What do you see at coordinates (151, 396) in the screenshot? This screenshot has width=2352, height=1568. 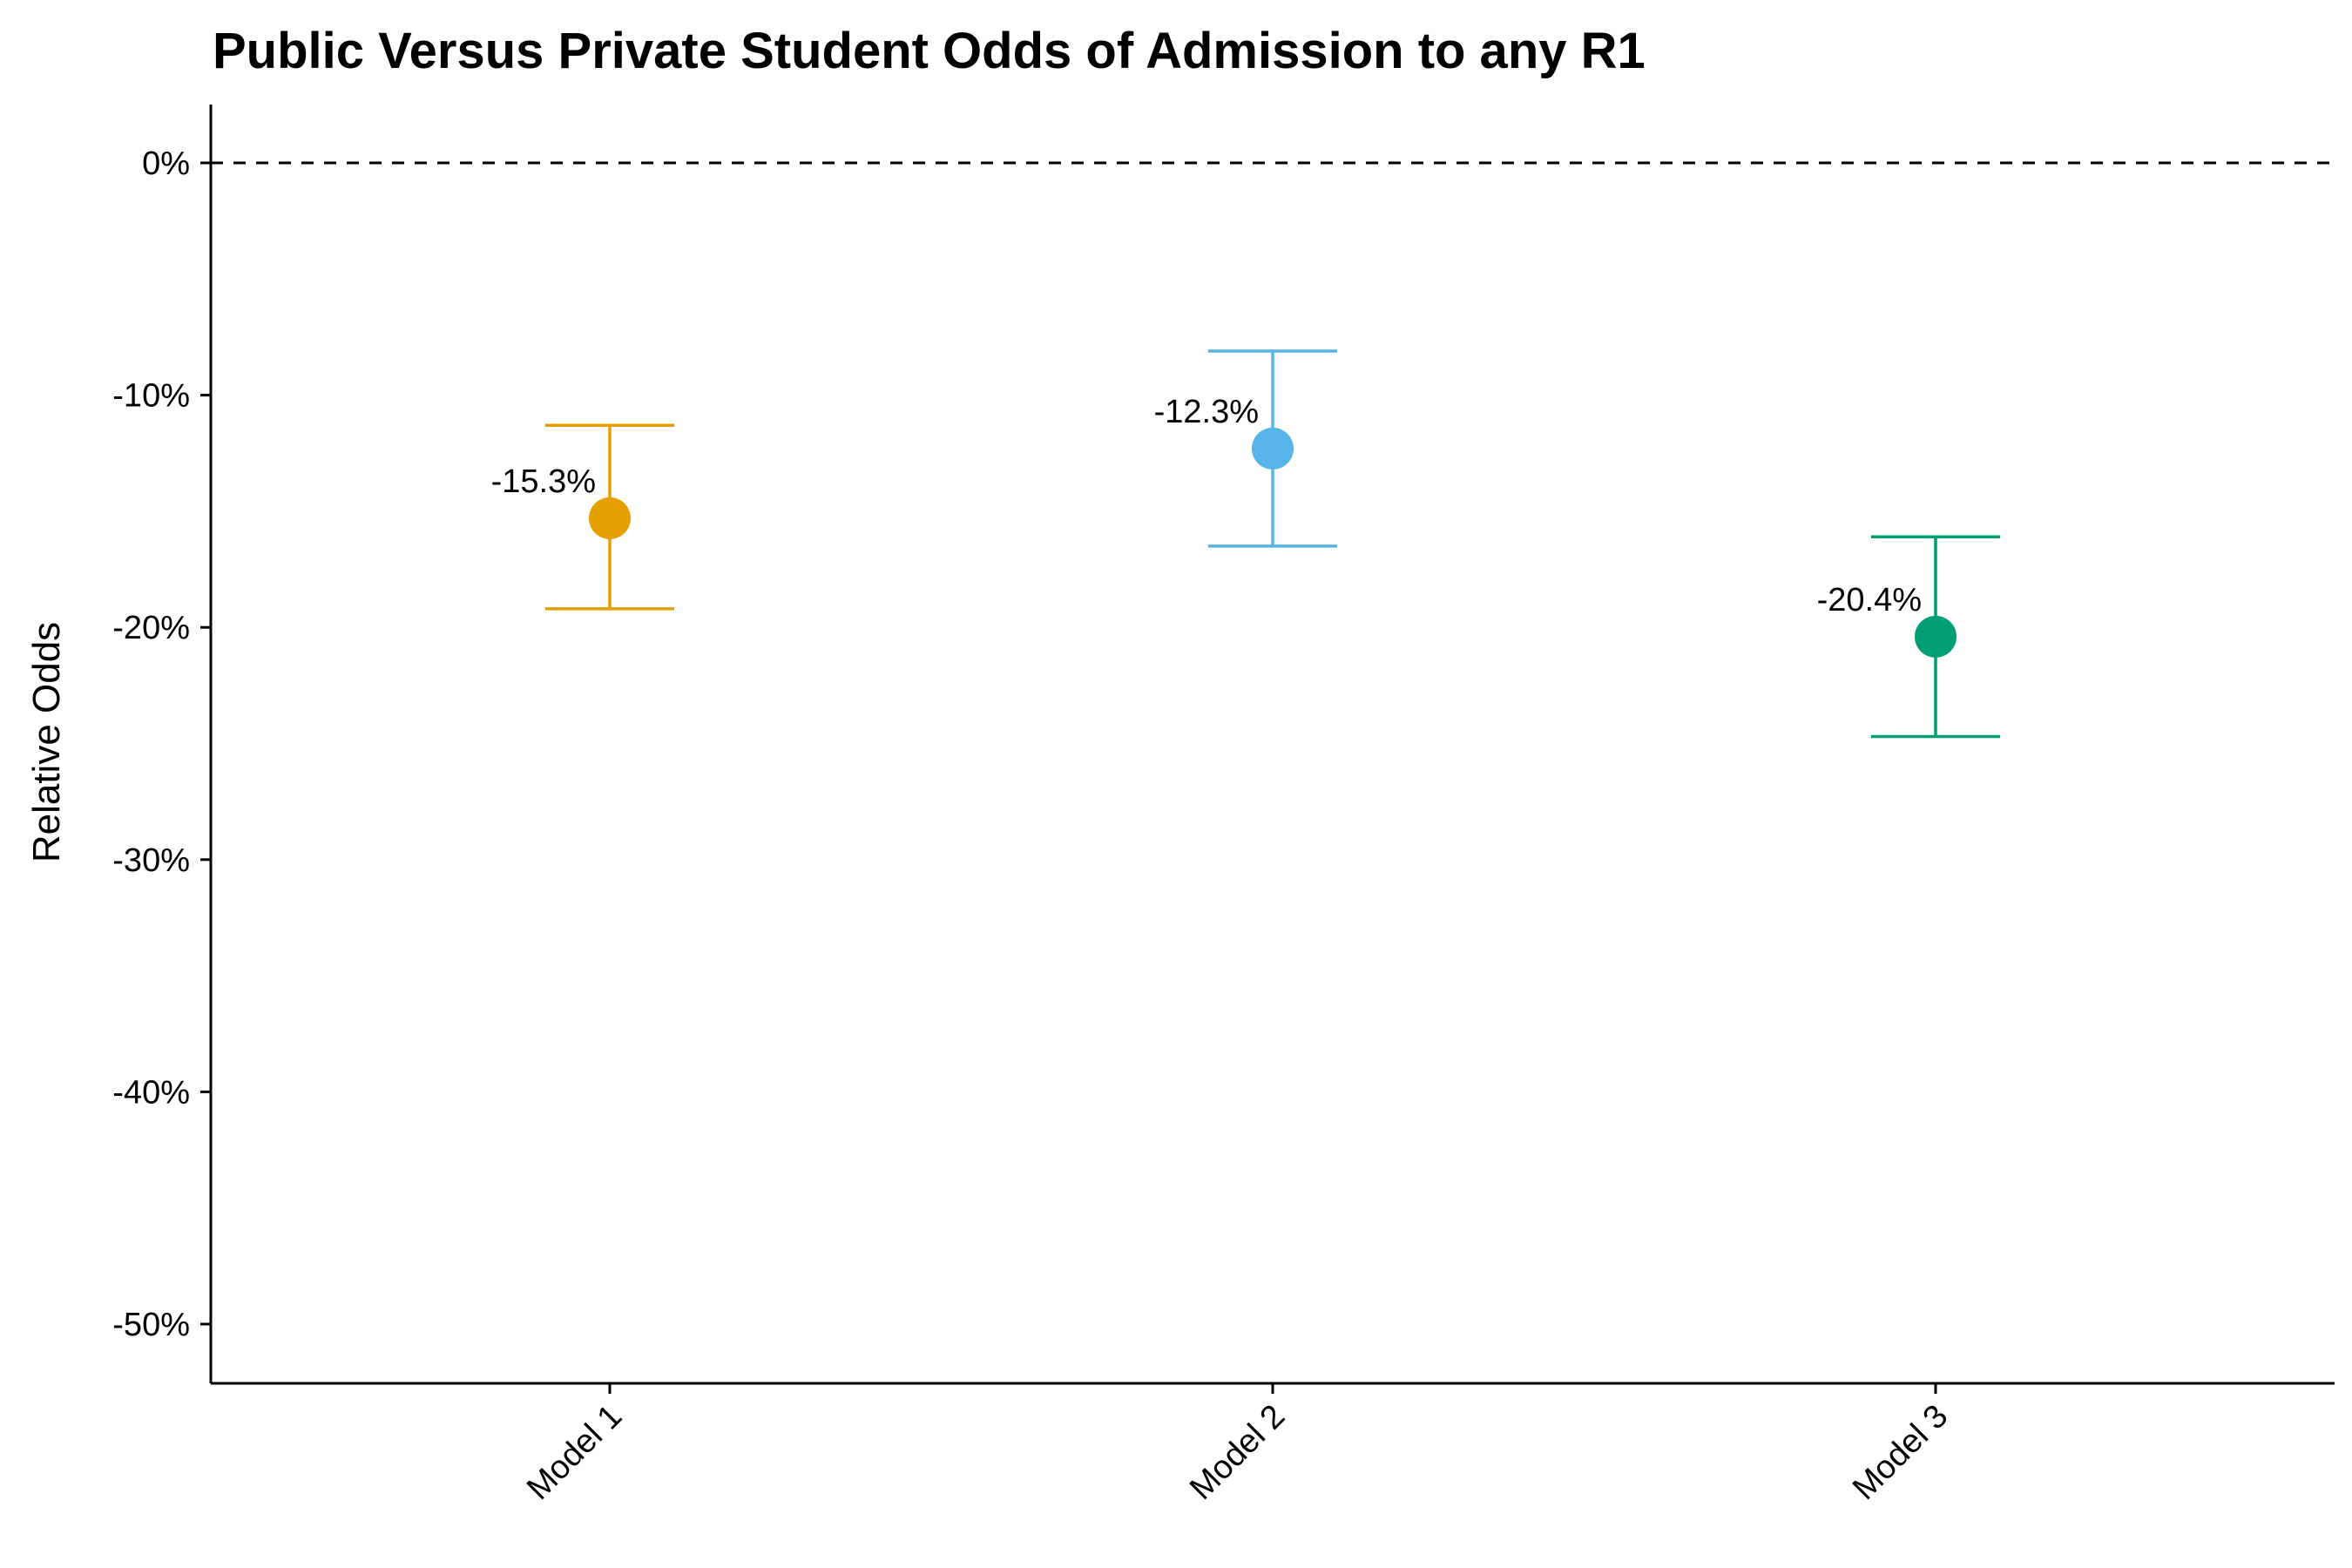 I see `y-tick-label: -10%` at bounding box center [151, 396].